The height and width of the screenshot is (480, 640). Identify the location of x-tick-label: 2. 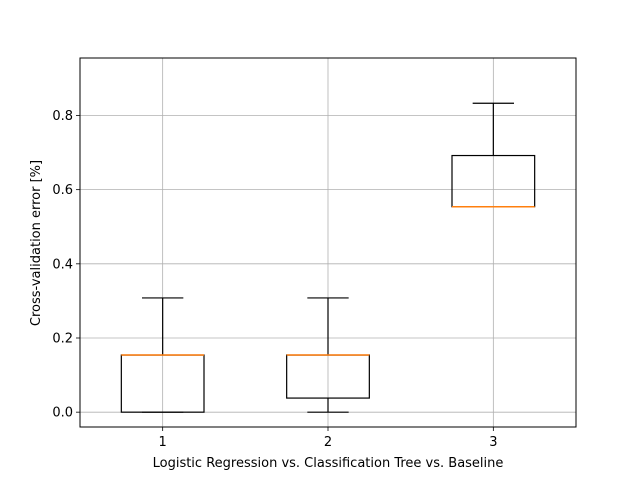
(328, 442).